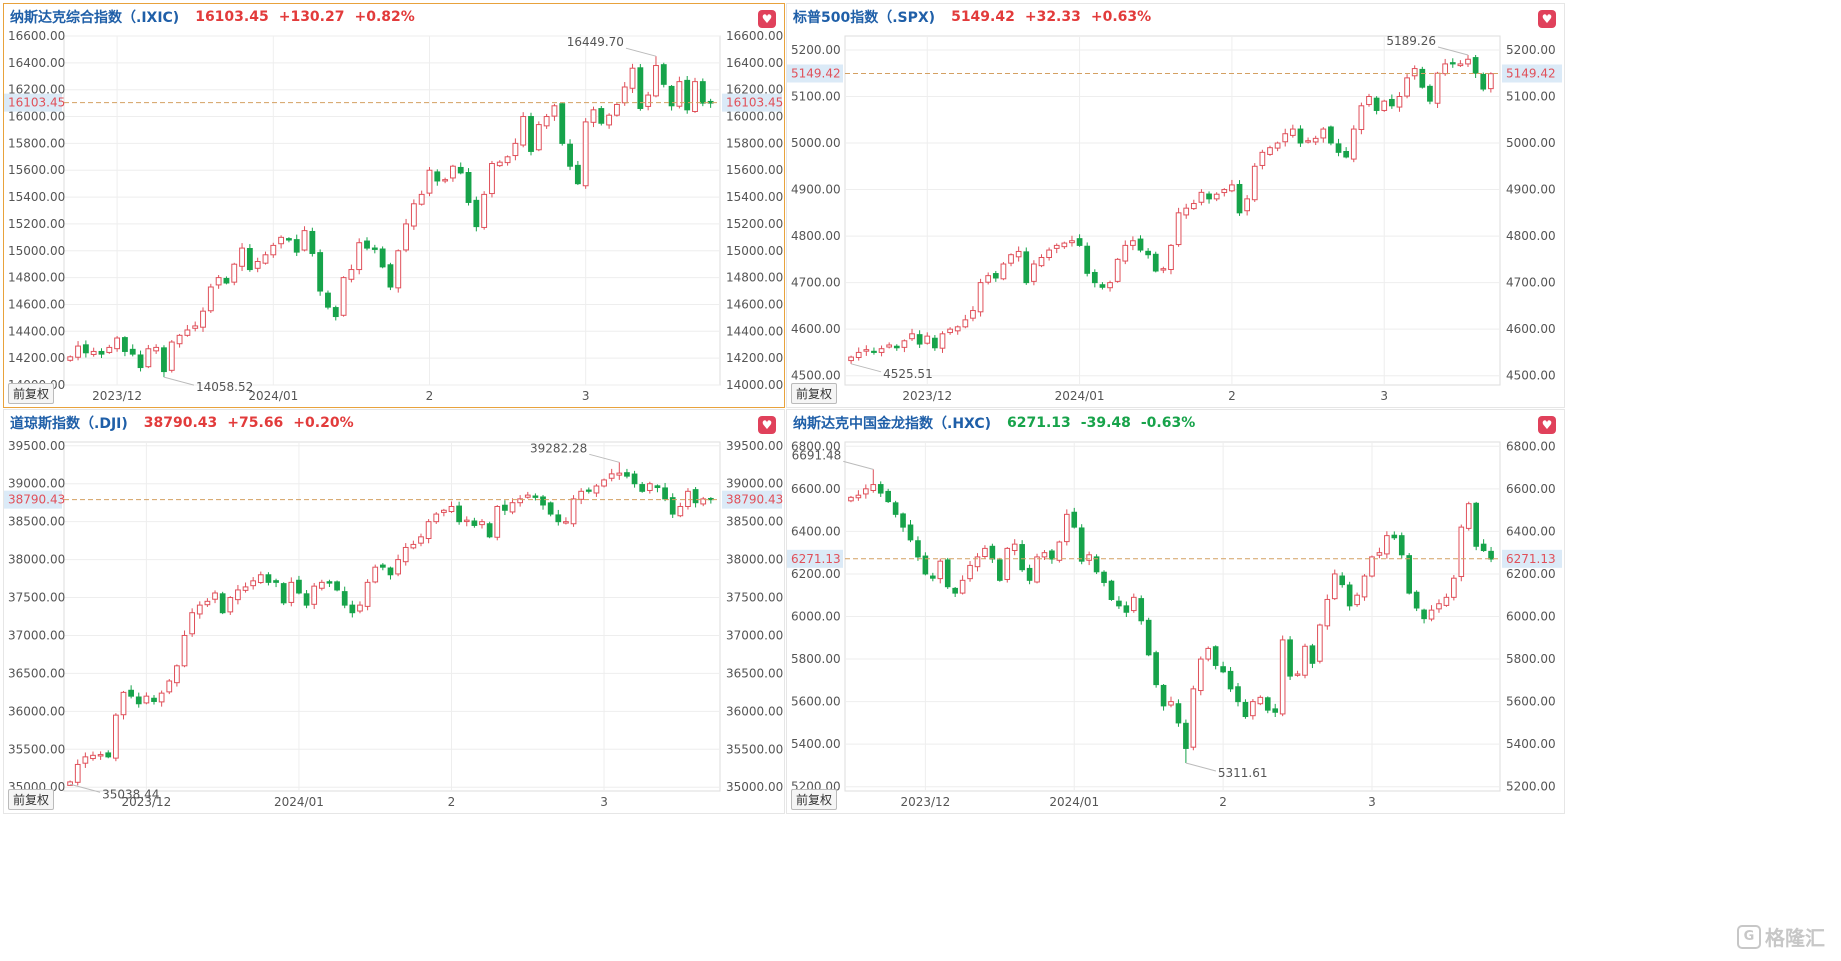 Image resolution: width=1841 pixels, height=961 pixels. I want to click on index-title: 纳斯达克综合指数（.IXIC), so click(95, 18).